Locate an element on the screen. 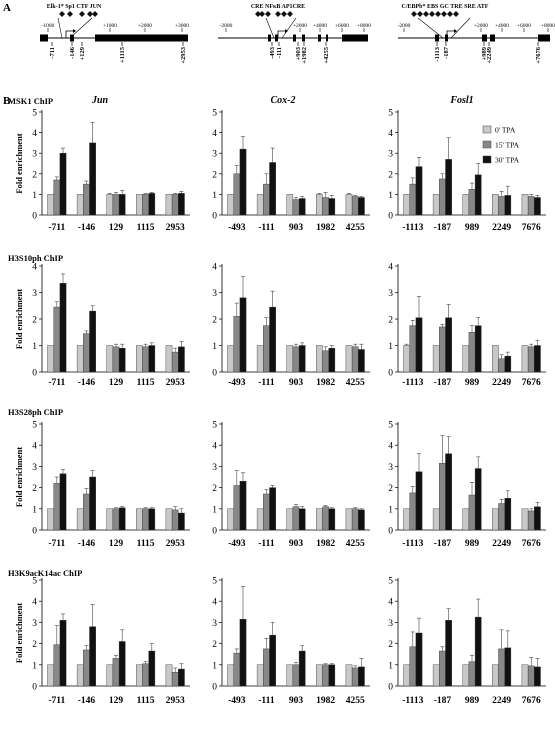 The height and width of the screenshot is (731, 555). gene-title-jun: Jun is located at coordinates (100, 100).